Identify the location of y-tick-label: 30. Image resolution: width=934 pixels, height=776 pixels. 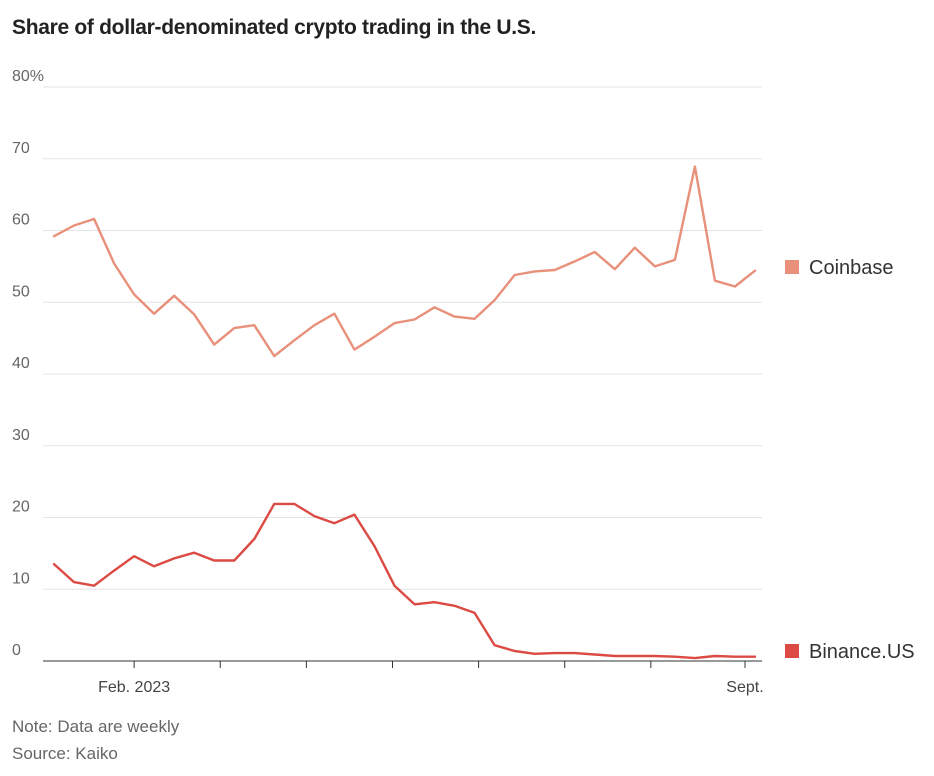
(21, 435).